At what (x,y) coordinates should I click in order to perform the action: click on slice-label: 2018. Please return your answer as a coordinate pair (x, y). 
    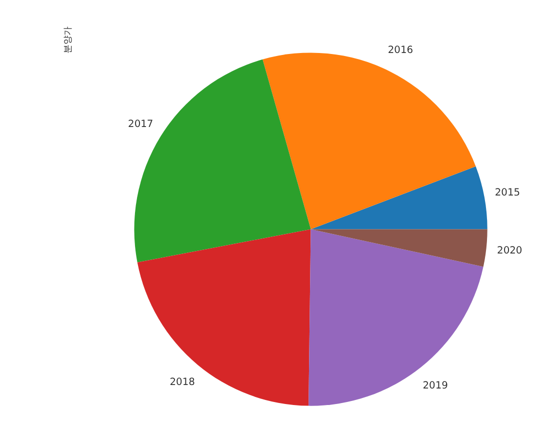
    Looking at the image, I should click on (182, 382).